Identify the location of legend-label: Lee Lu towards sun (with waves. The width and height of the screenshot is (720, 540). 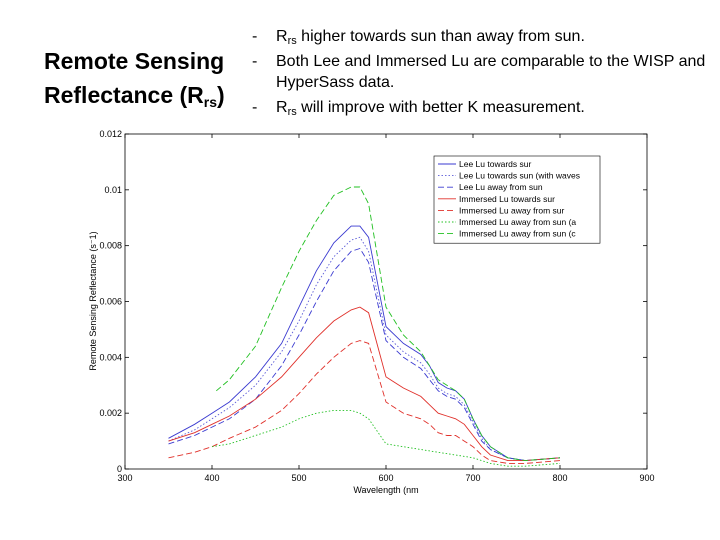
(519, 176).